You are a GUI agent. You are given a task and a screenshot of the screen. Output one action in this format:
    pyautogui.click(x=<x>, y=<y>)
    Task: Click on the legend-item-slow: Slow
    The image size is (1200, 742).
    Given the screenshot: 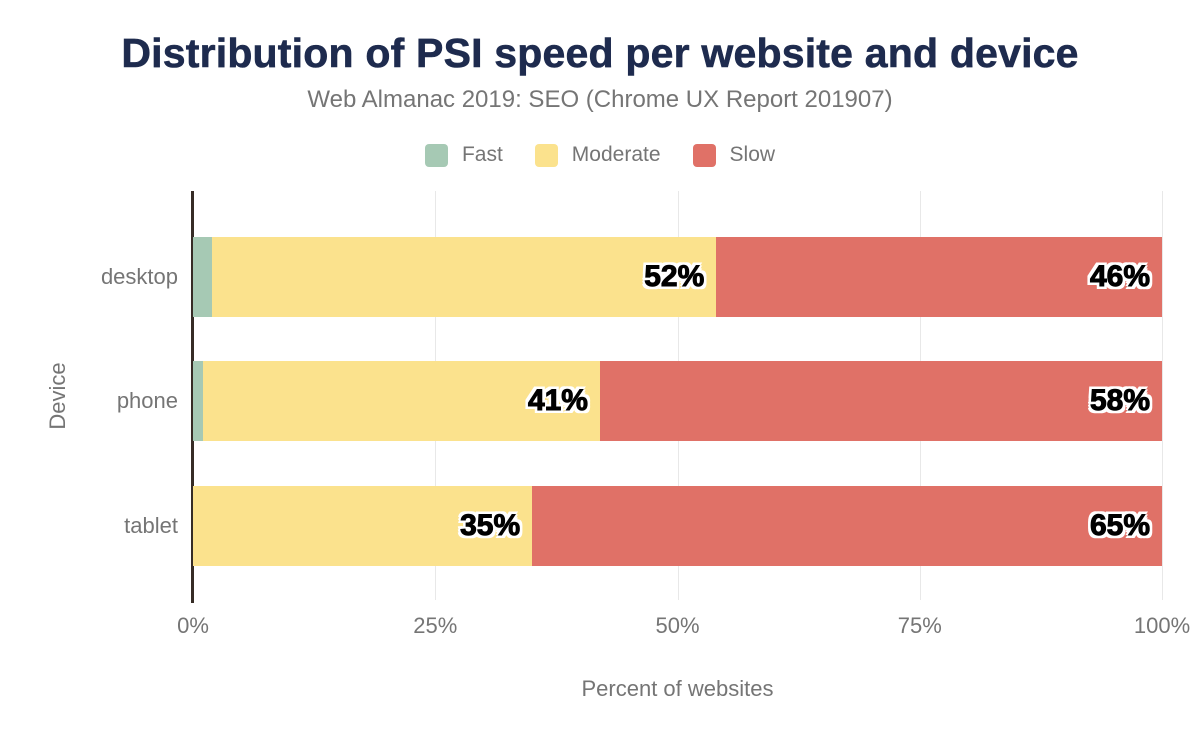 What is the action you would take?
    pyautogui.click(x=734, y=155)
    